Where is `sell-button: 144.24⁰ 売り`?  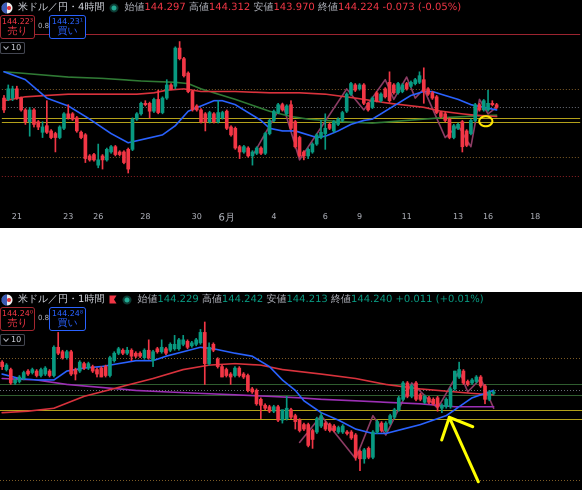
sell-button: 144.24⁰ 売り is located at coordinates (17, 319).